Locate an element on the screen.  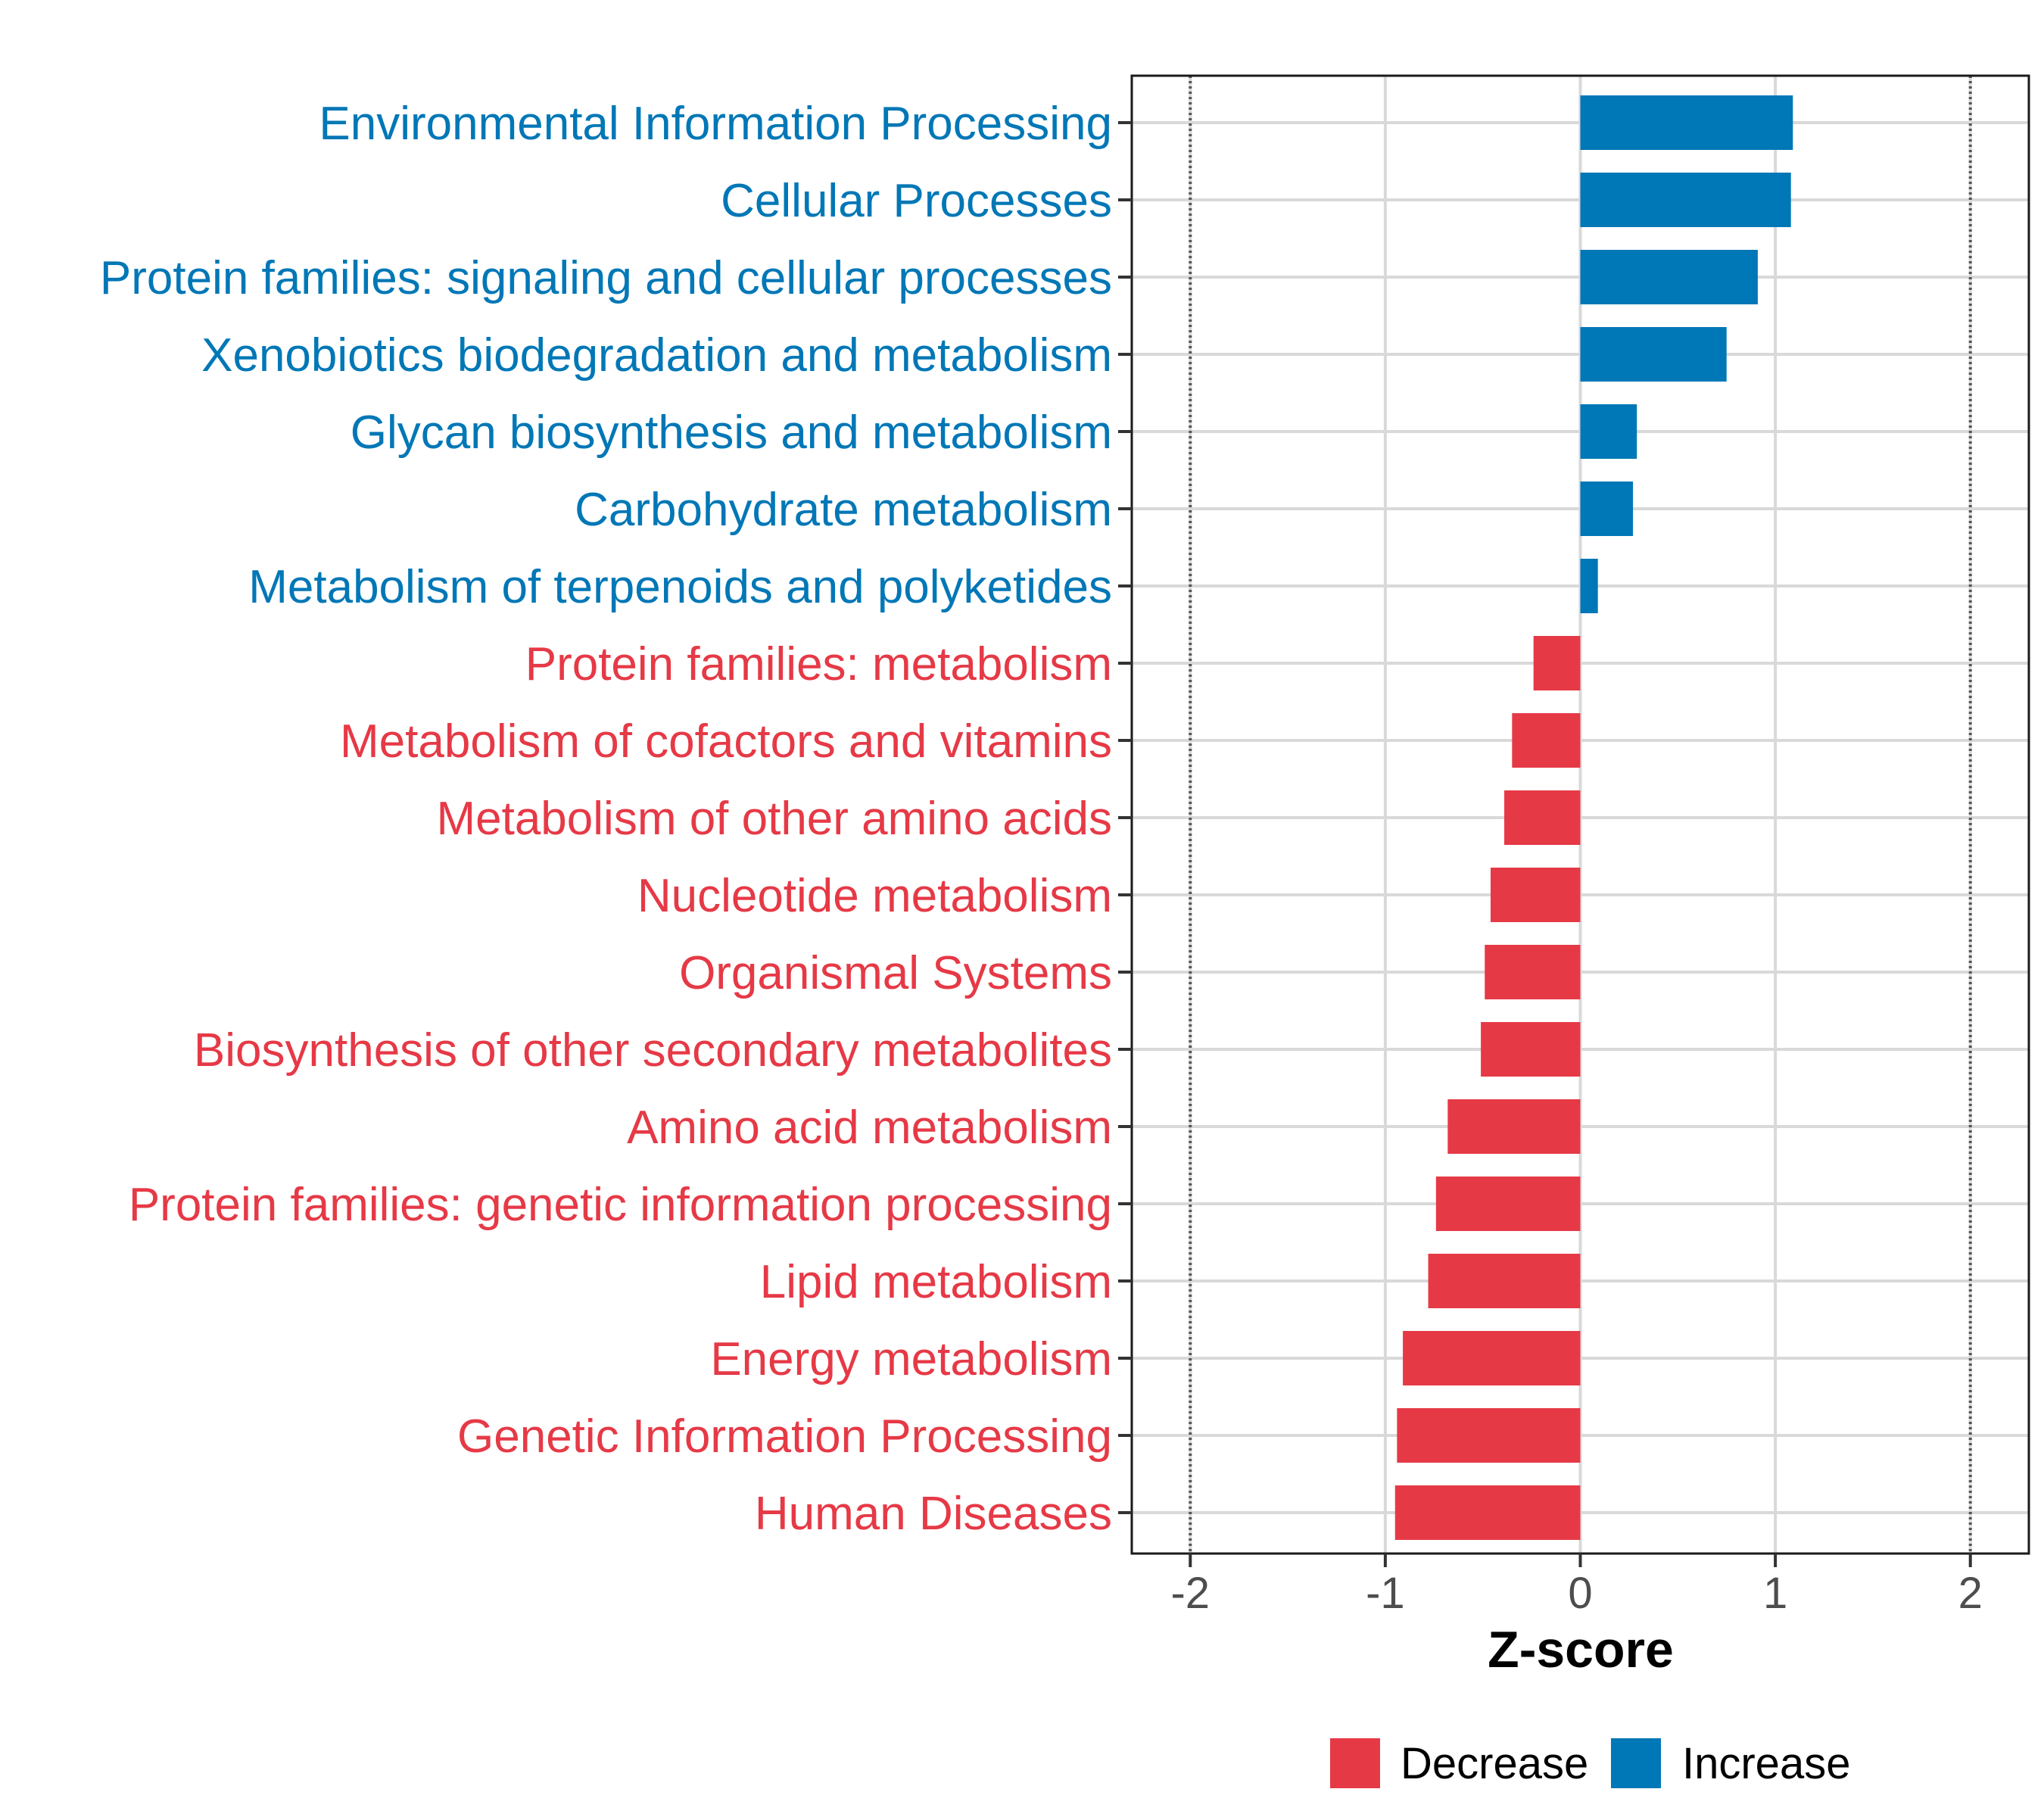
legend-swatch-decrease is located at coordinates (1355, 1763).